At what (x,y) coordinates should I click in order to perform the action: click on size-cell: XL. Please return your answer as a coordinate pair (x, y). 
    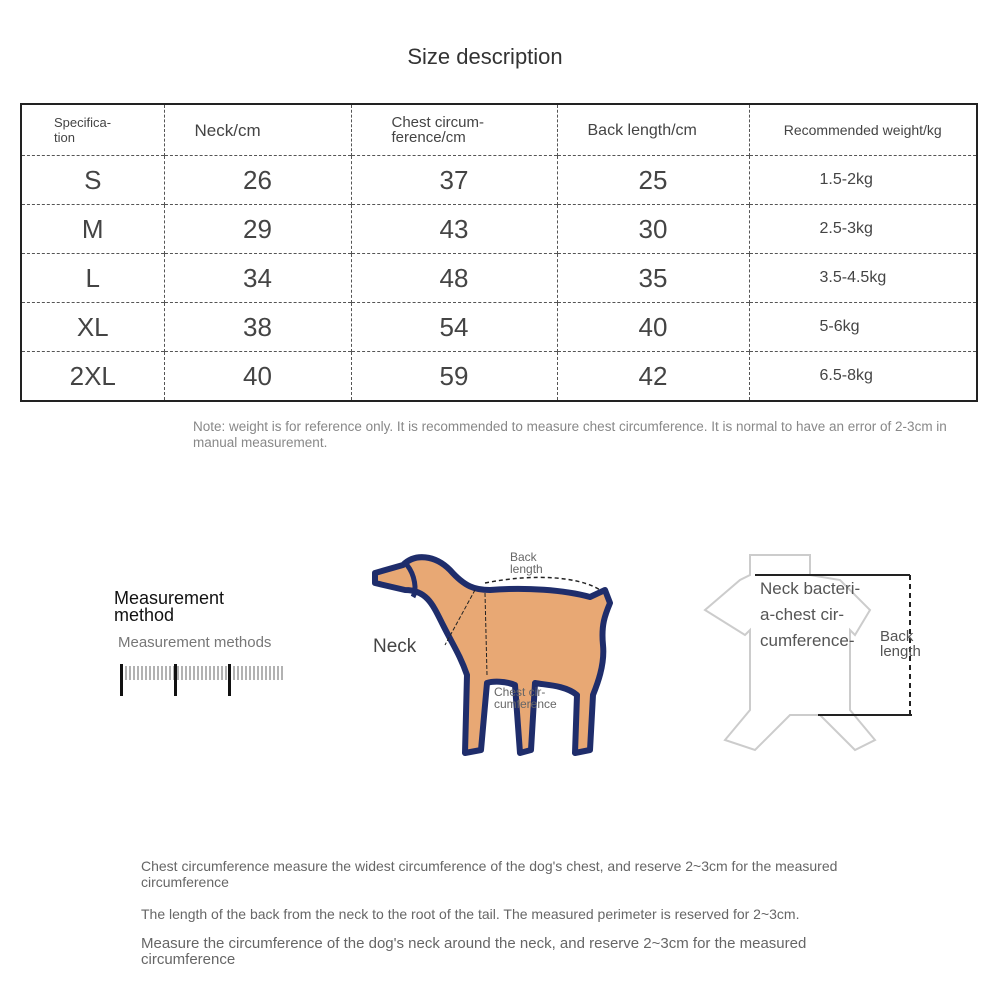
    Looking at the image, I should click on (92, 327).